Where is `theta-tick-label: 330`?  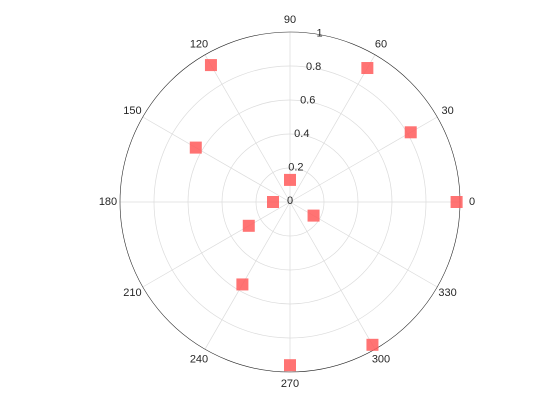
theta-tick-label: 330 is located at coordinates (447, 293).